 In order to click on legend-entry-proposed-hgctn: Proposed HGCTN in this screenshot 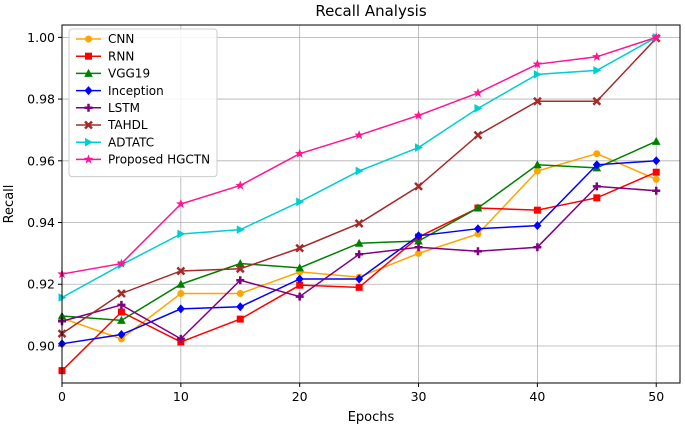, I will do `click(143, 160)`.